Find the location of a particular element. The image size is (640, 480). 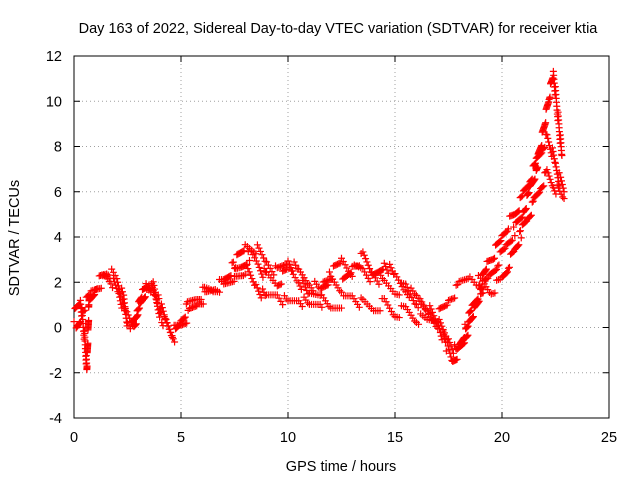

y-tick-labels: -4 -2 0 2 4 6 8 10 12 is located at coordinates (54, 238).